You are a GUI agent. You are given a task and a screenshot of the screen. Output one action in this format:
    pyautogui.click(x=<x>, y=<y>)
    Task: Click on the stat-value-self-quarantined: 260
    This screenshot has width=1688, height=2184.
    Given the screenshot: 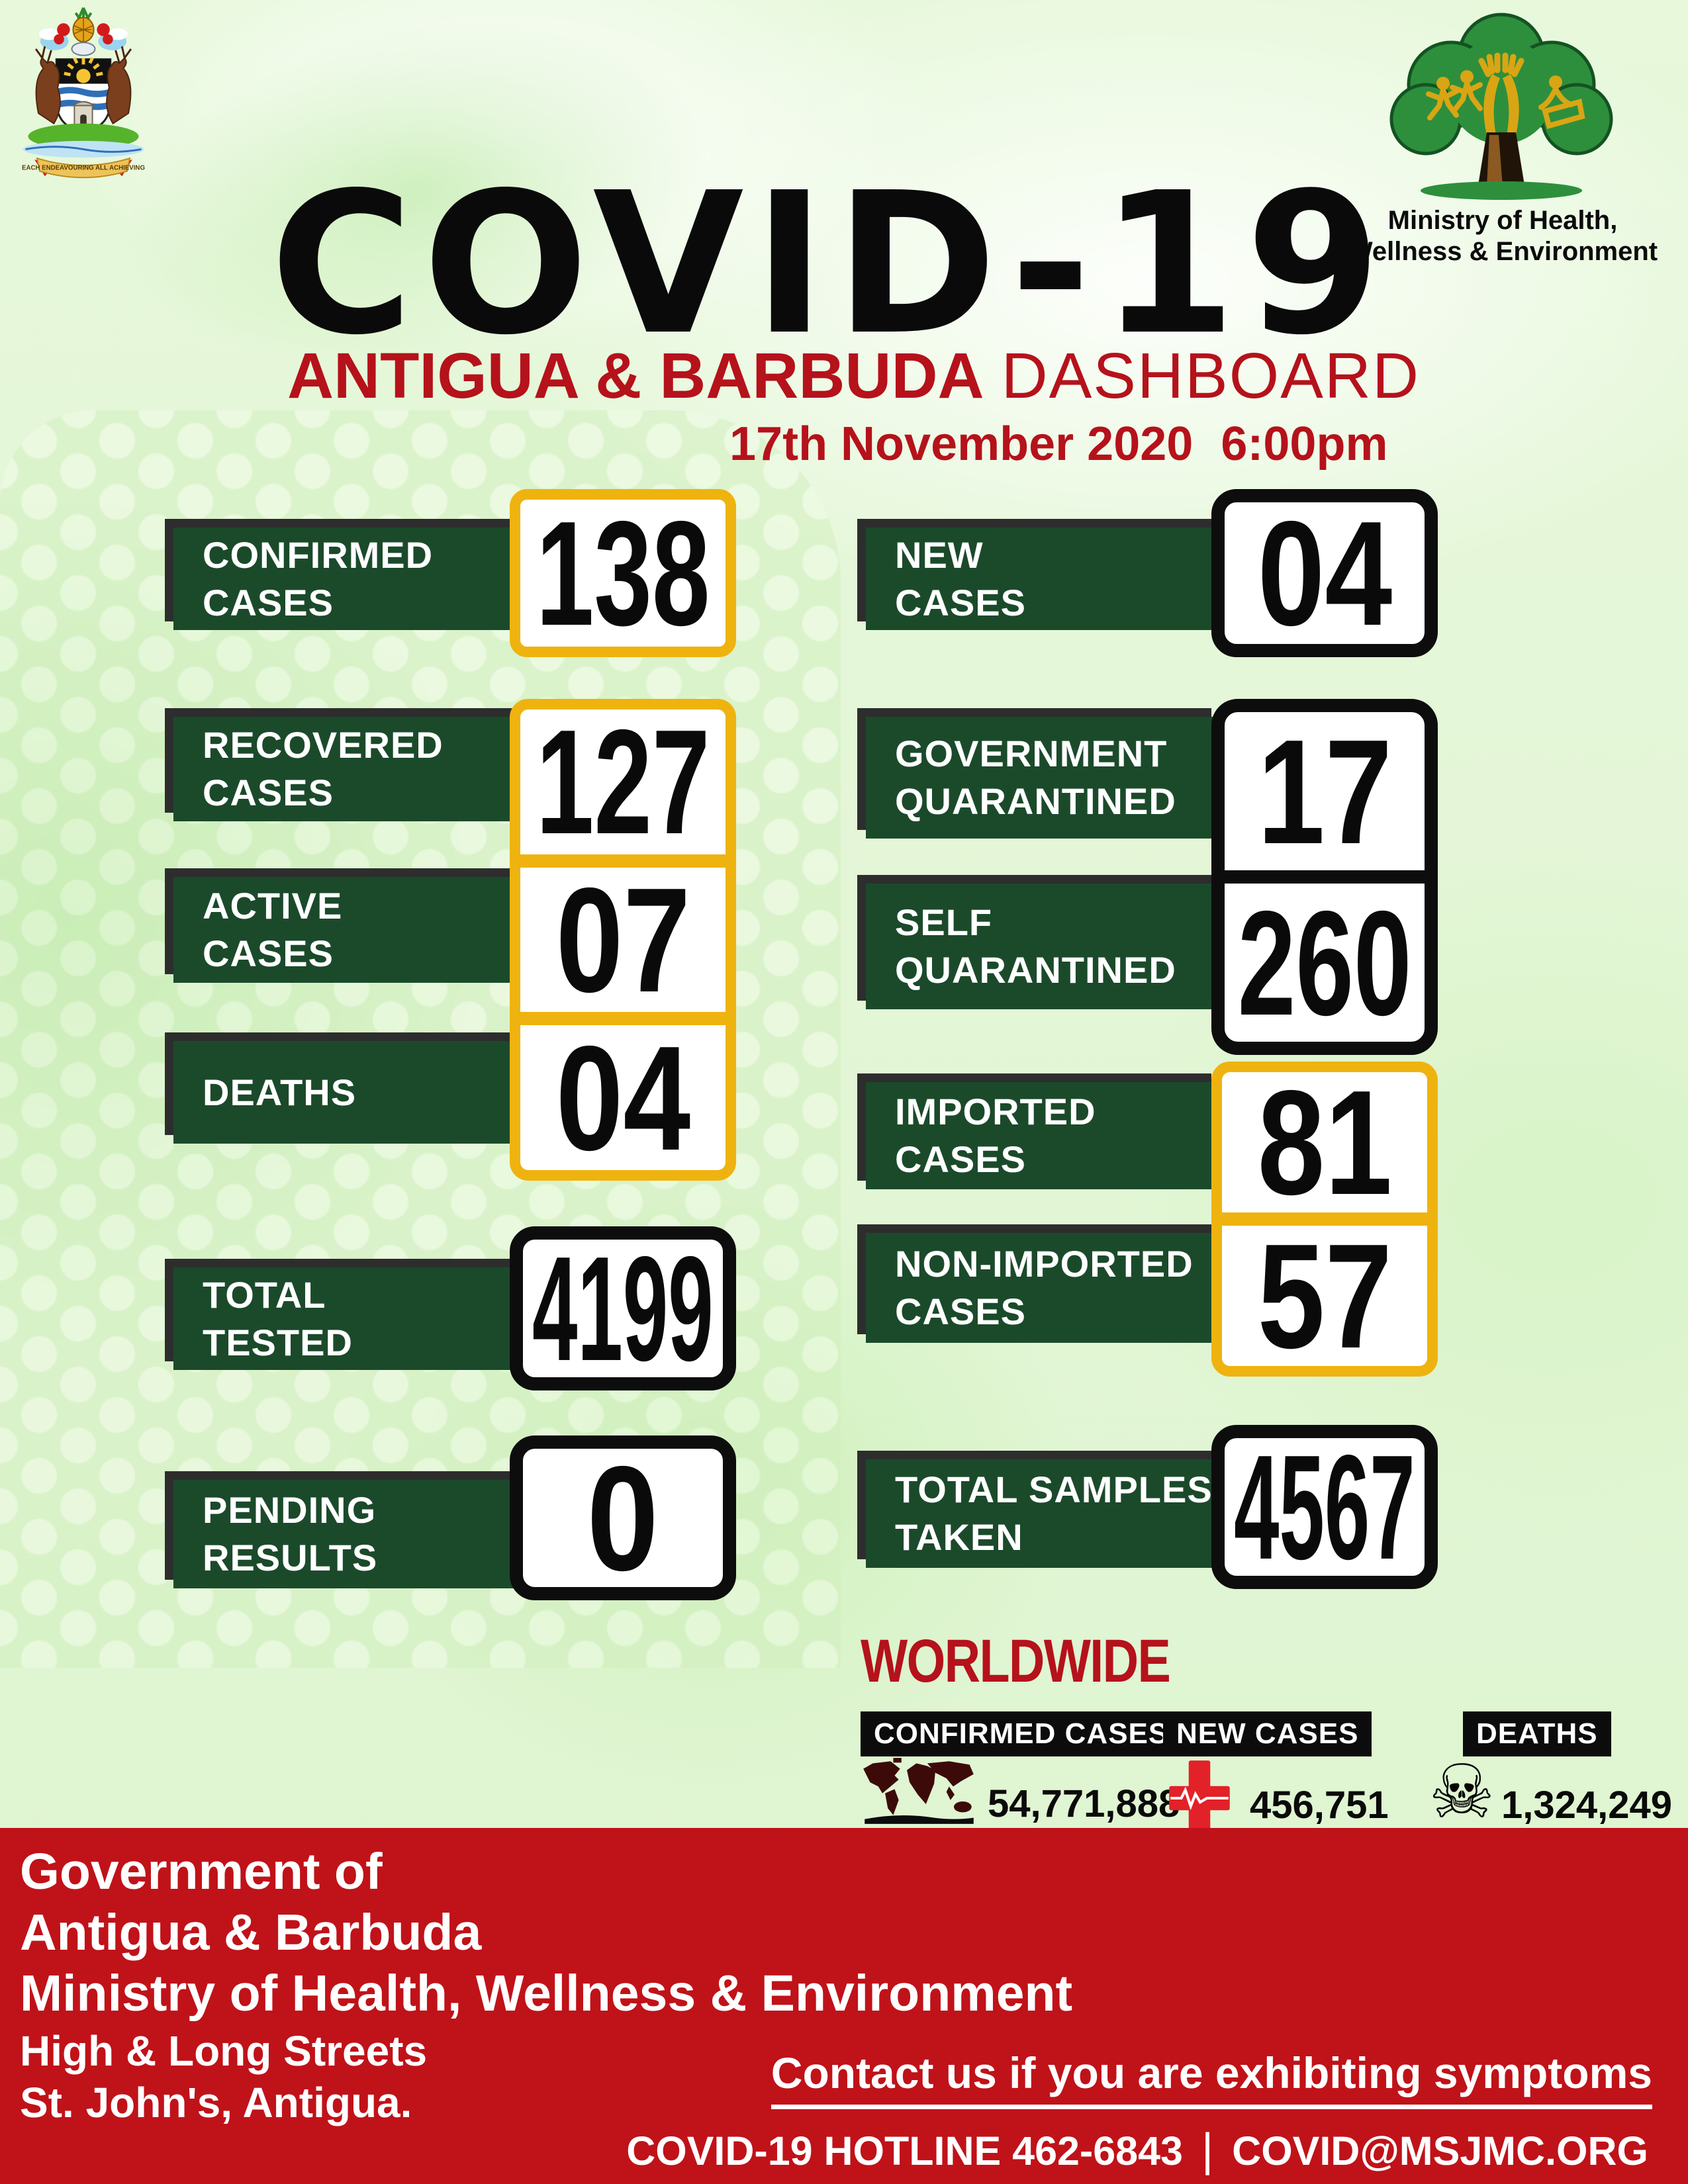 What is the action you would take?
    pyautogui.click(x=1324, y=963)
    